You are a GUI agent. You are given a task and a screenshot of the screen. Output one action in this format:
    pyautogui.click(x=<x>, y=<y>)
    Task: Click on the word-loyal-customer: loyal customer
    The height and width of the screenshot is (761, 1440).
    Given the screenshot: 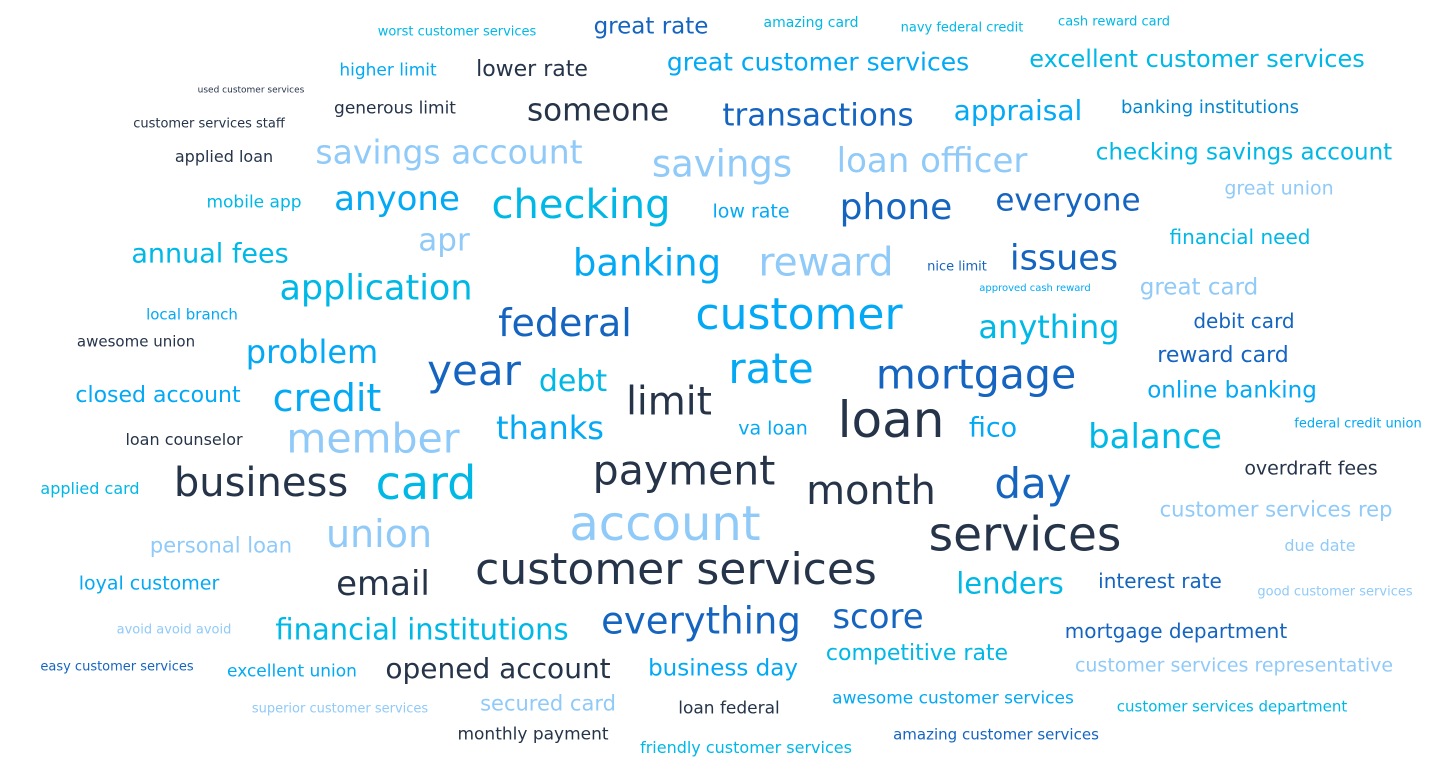 What is the action you would take?
    pyautogui.click(x=149, y=583)
    